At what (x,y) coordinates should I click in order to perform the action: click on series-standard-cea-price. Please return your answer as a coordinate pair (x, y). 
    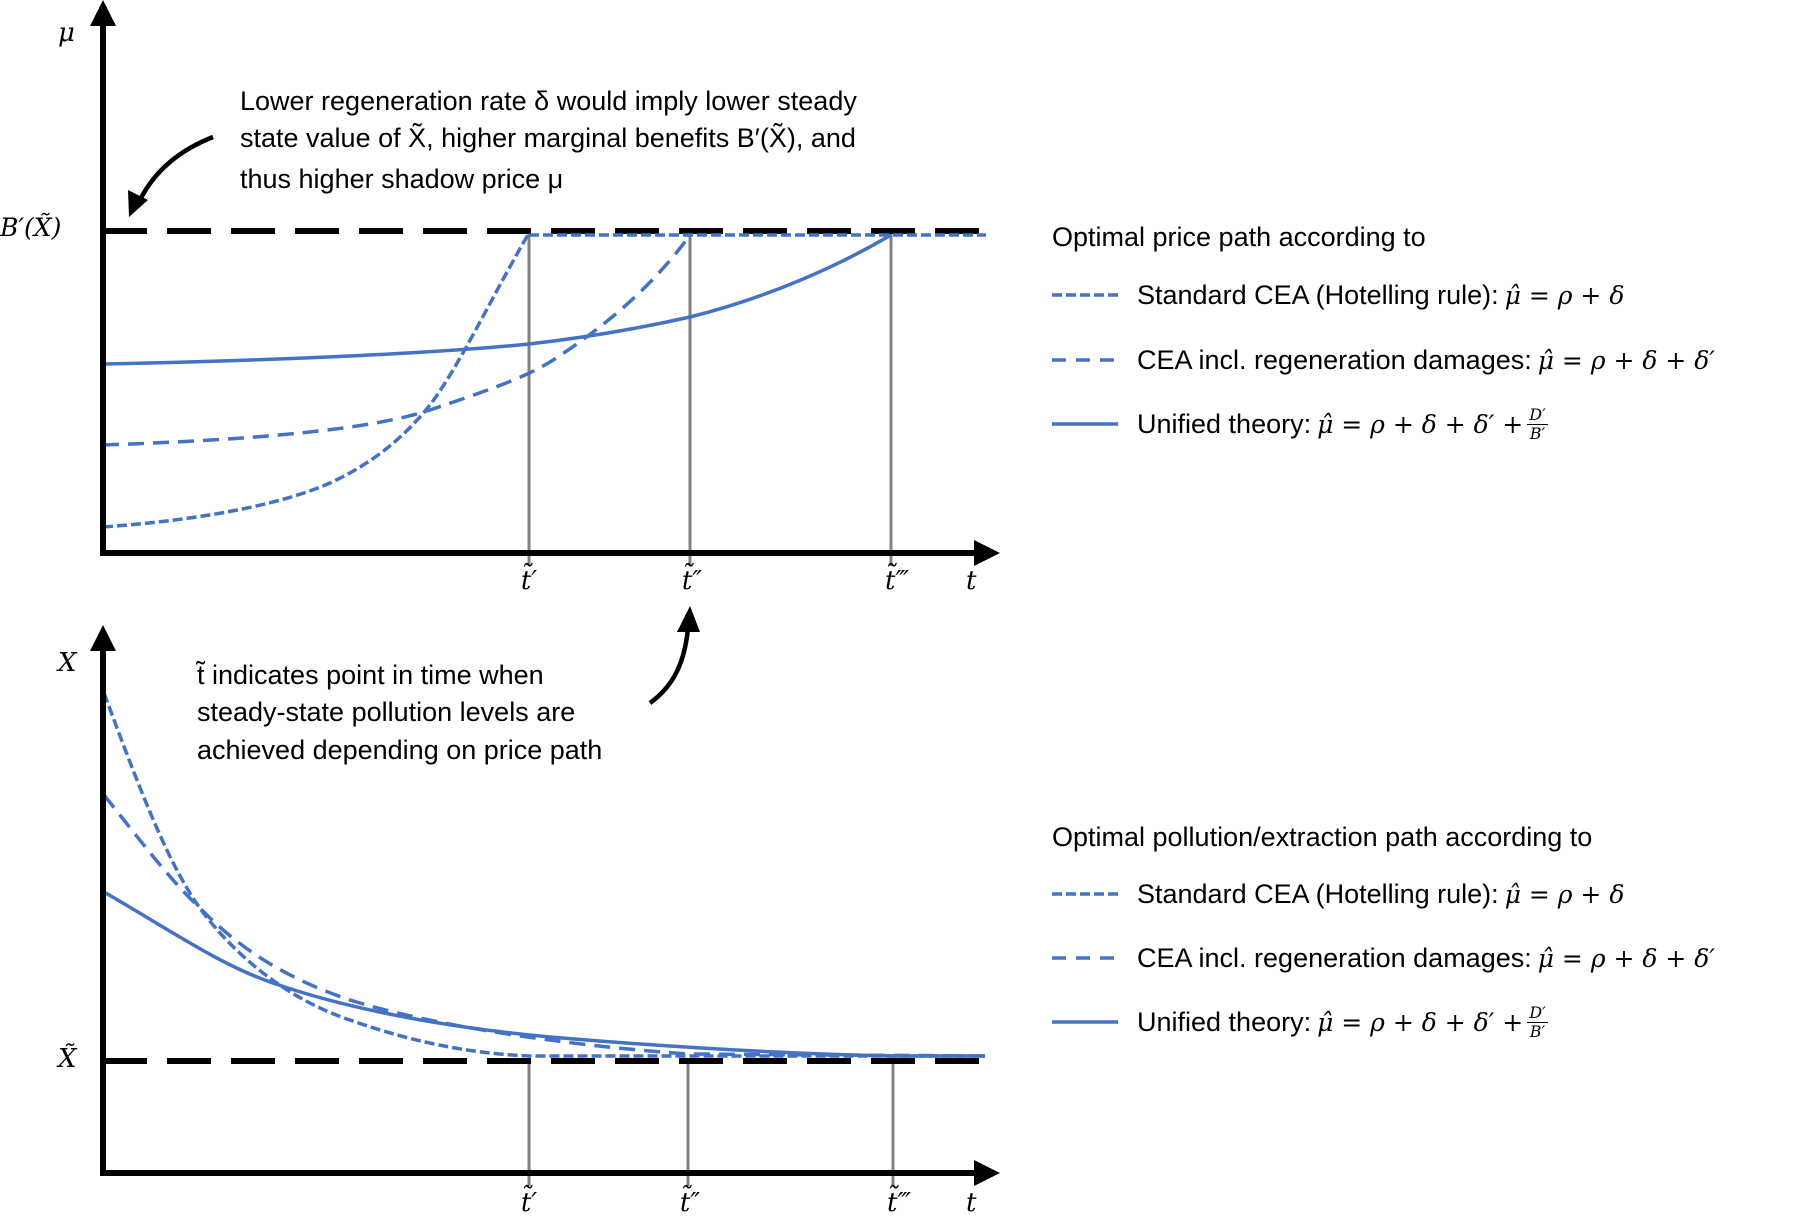
    Looking at the image, I should click on (316, 380).